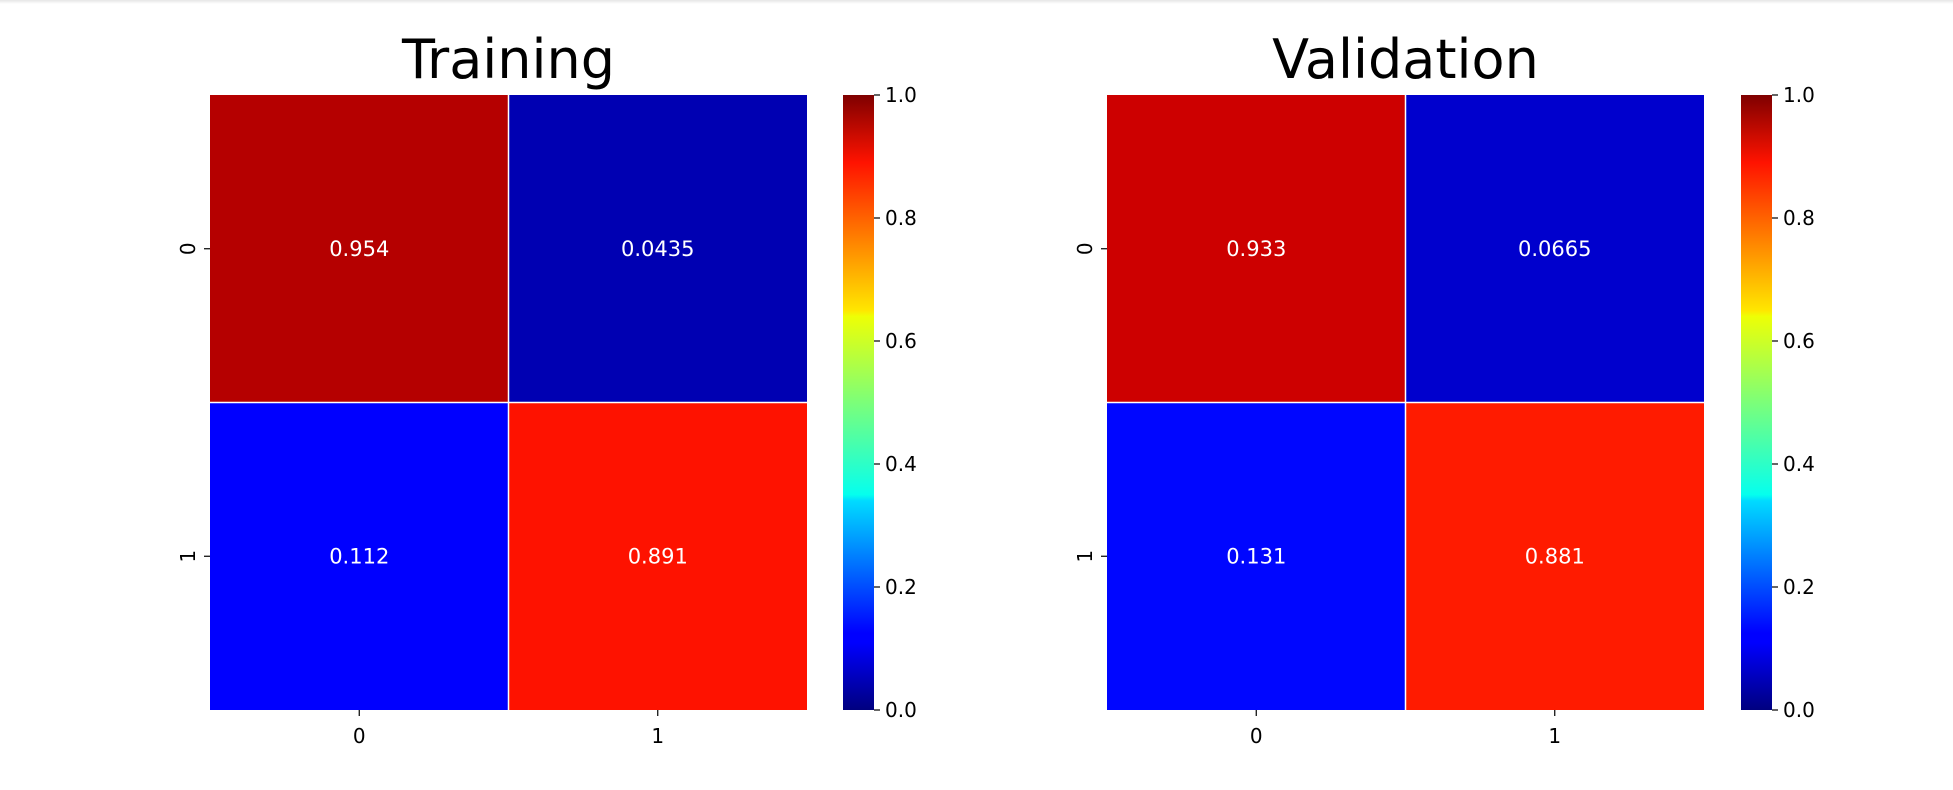  Describe the element at coordinates (976, 2) in the screenshot. I see `window-top-shade` at that location.